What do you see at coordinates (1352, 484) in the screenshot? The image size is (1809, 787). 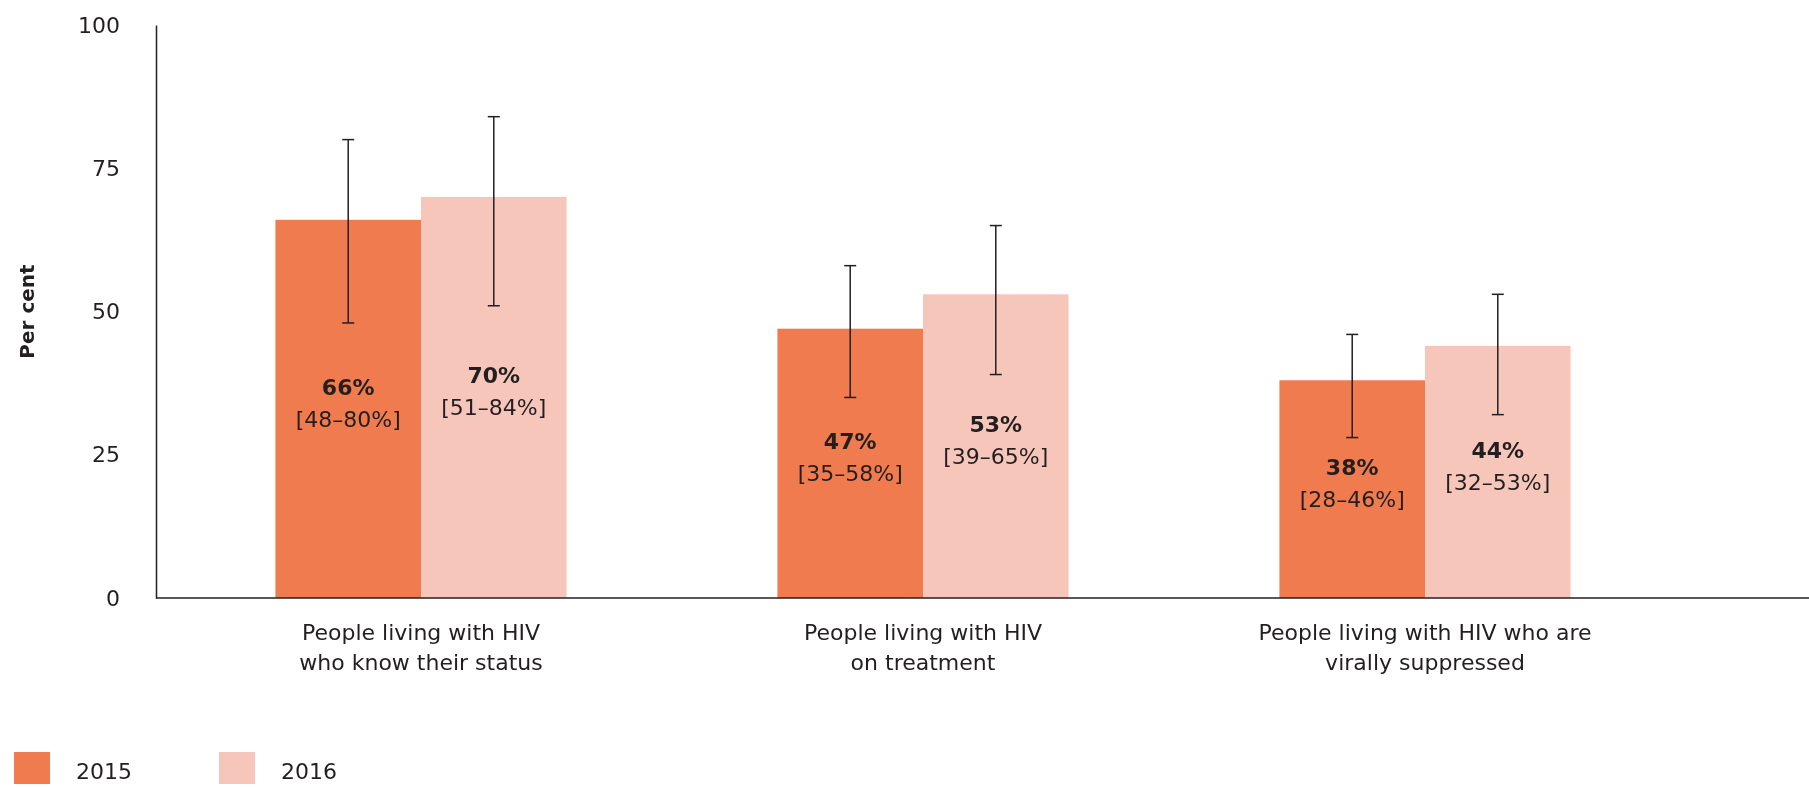 I see `data-label: 38% [28–46%]` at bounding box center [1352, 484].